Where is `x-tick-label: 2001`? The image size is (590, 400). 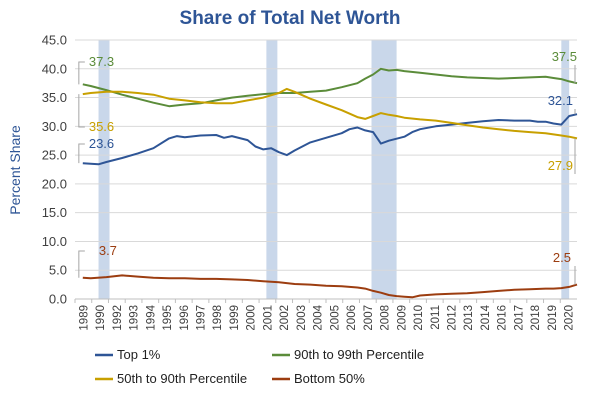 x-tick-label: 2001 is located at coordinates (268, 318).